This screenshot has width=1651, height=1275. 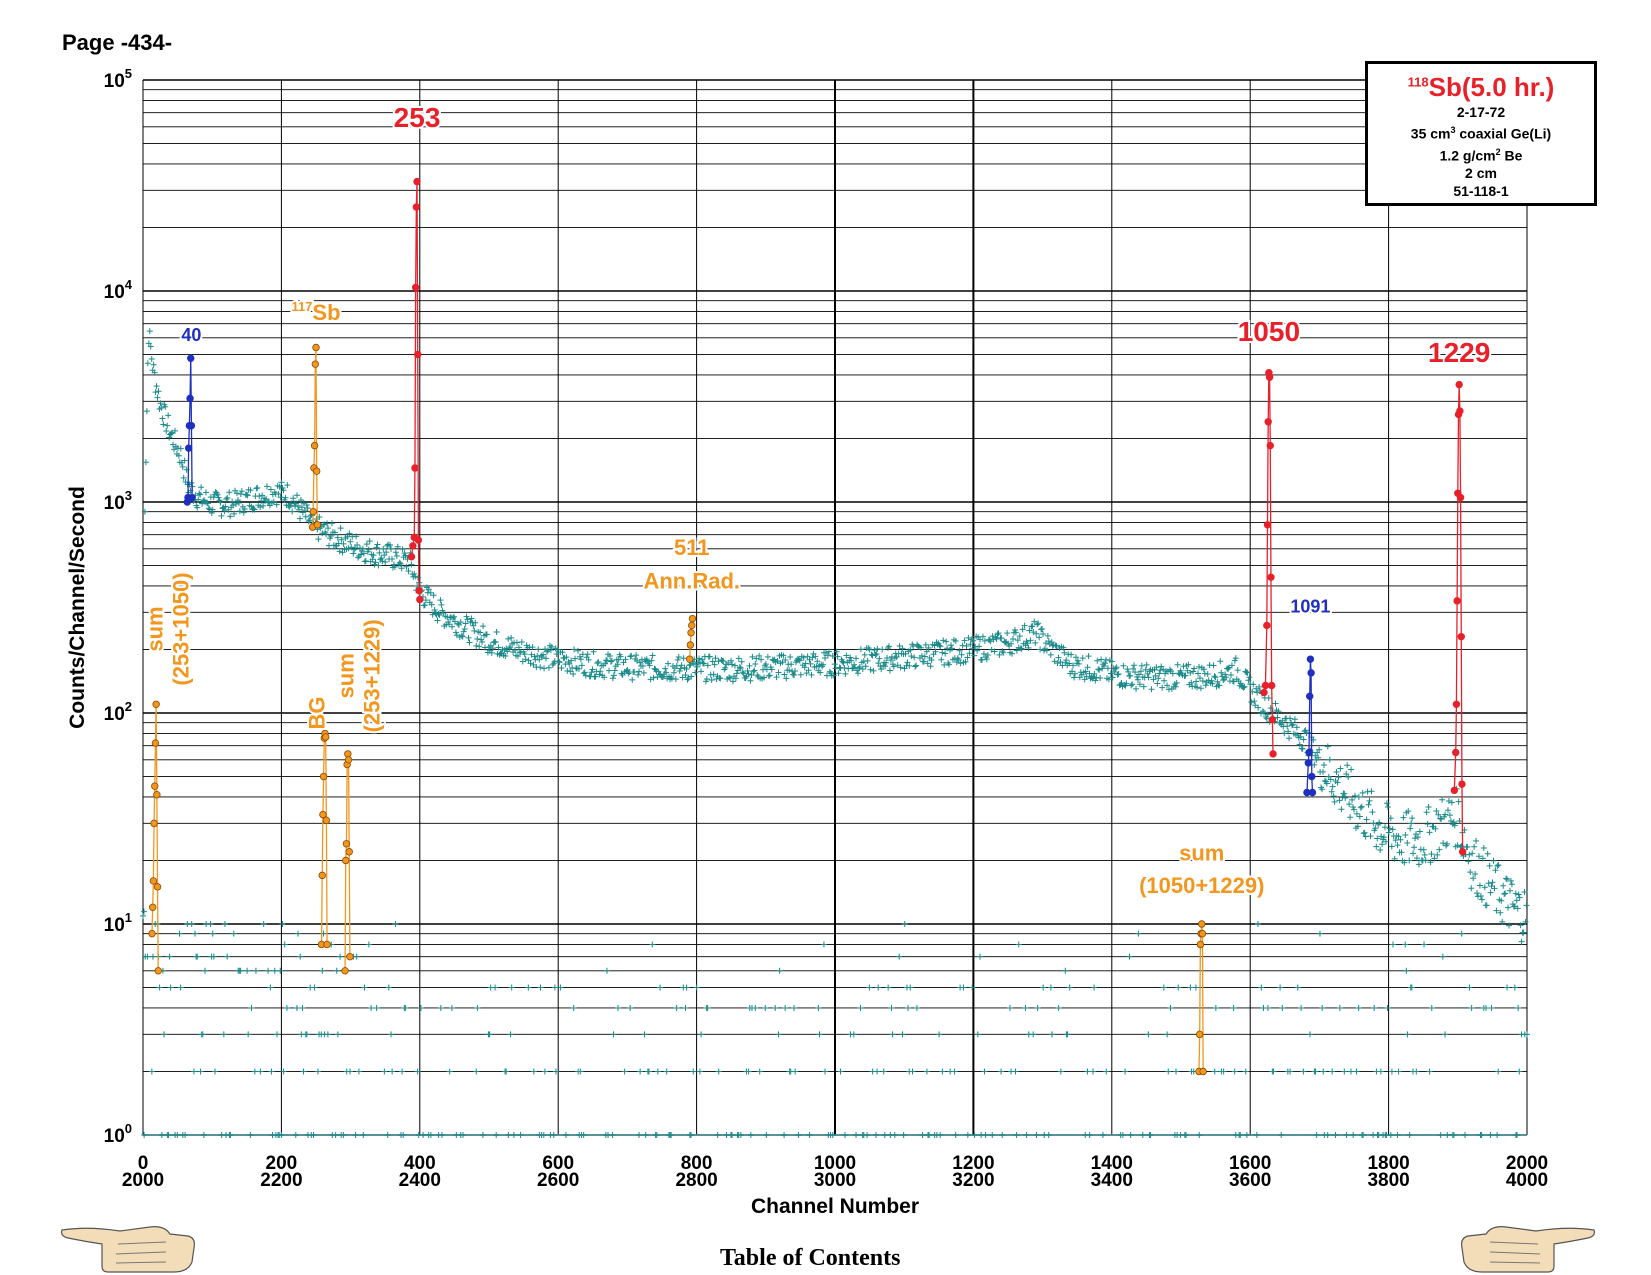 What do you see at coordinates (1388, 1180) in the screenshot?
I see `x-tick-label-bottom: 3800` at bounding box center [1388, 1180].